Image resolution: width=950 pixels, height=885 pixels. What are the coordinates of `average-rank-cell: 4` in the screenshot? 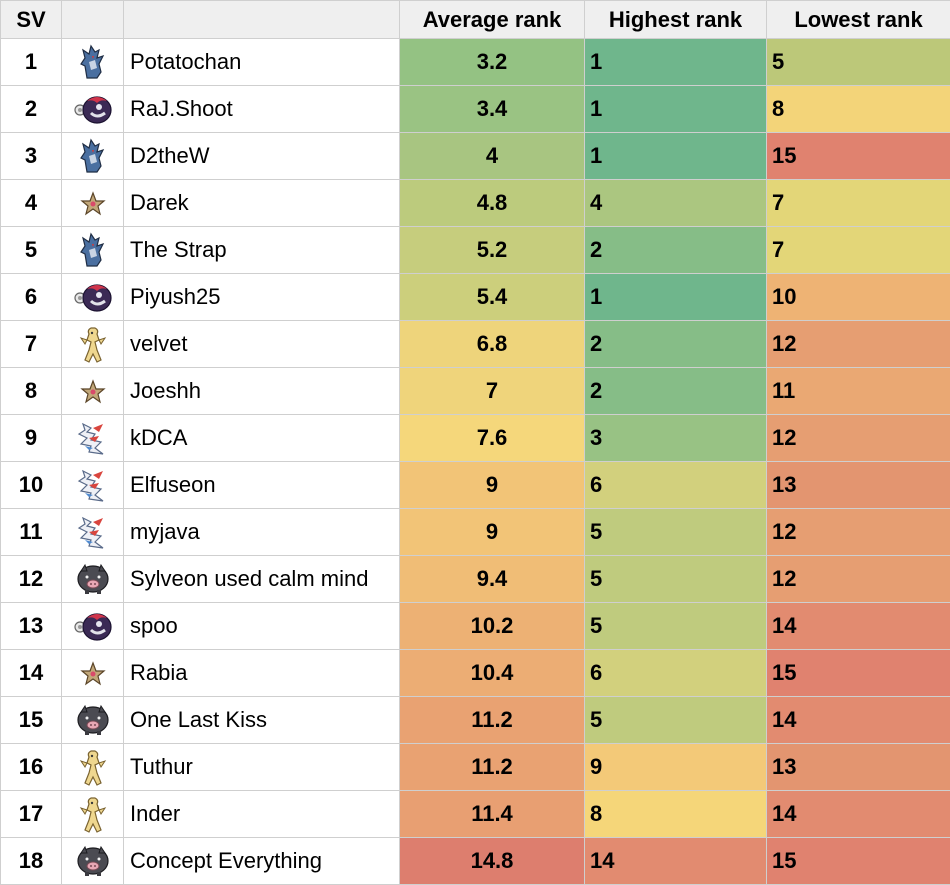 It's located at (492, 156).